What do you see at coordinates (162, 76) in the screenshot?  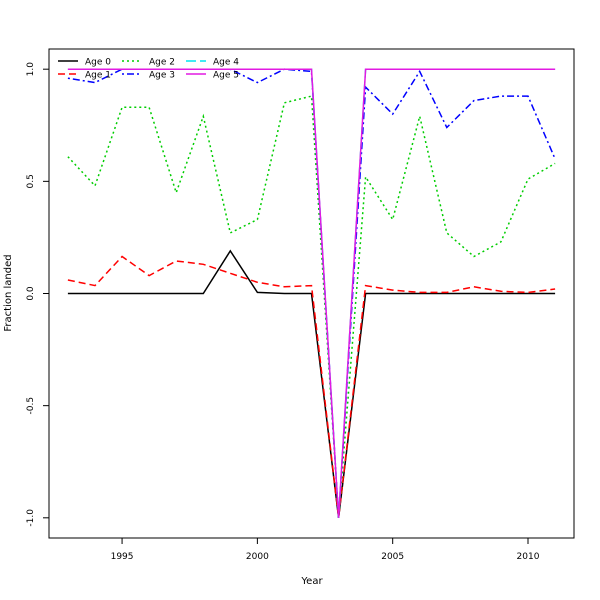 I see `legend-label: Age 3` at bounding box center [162, 76].